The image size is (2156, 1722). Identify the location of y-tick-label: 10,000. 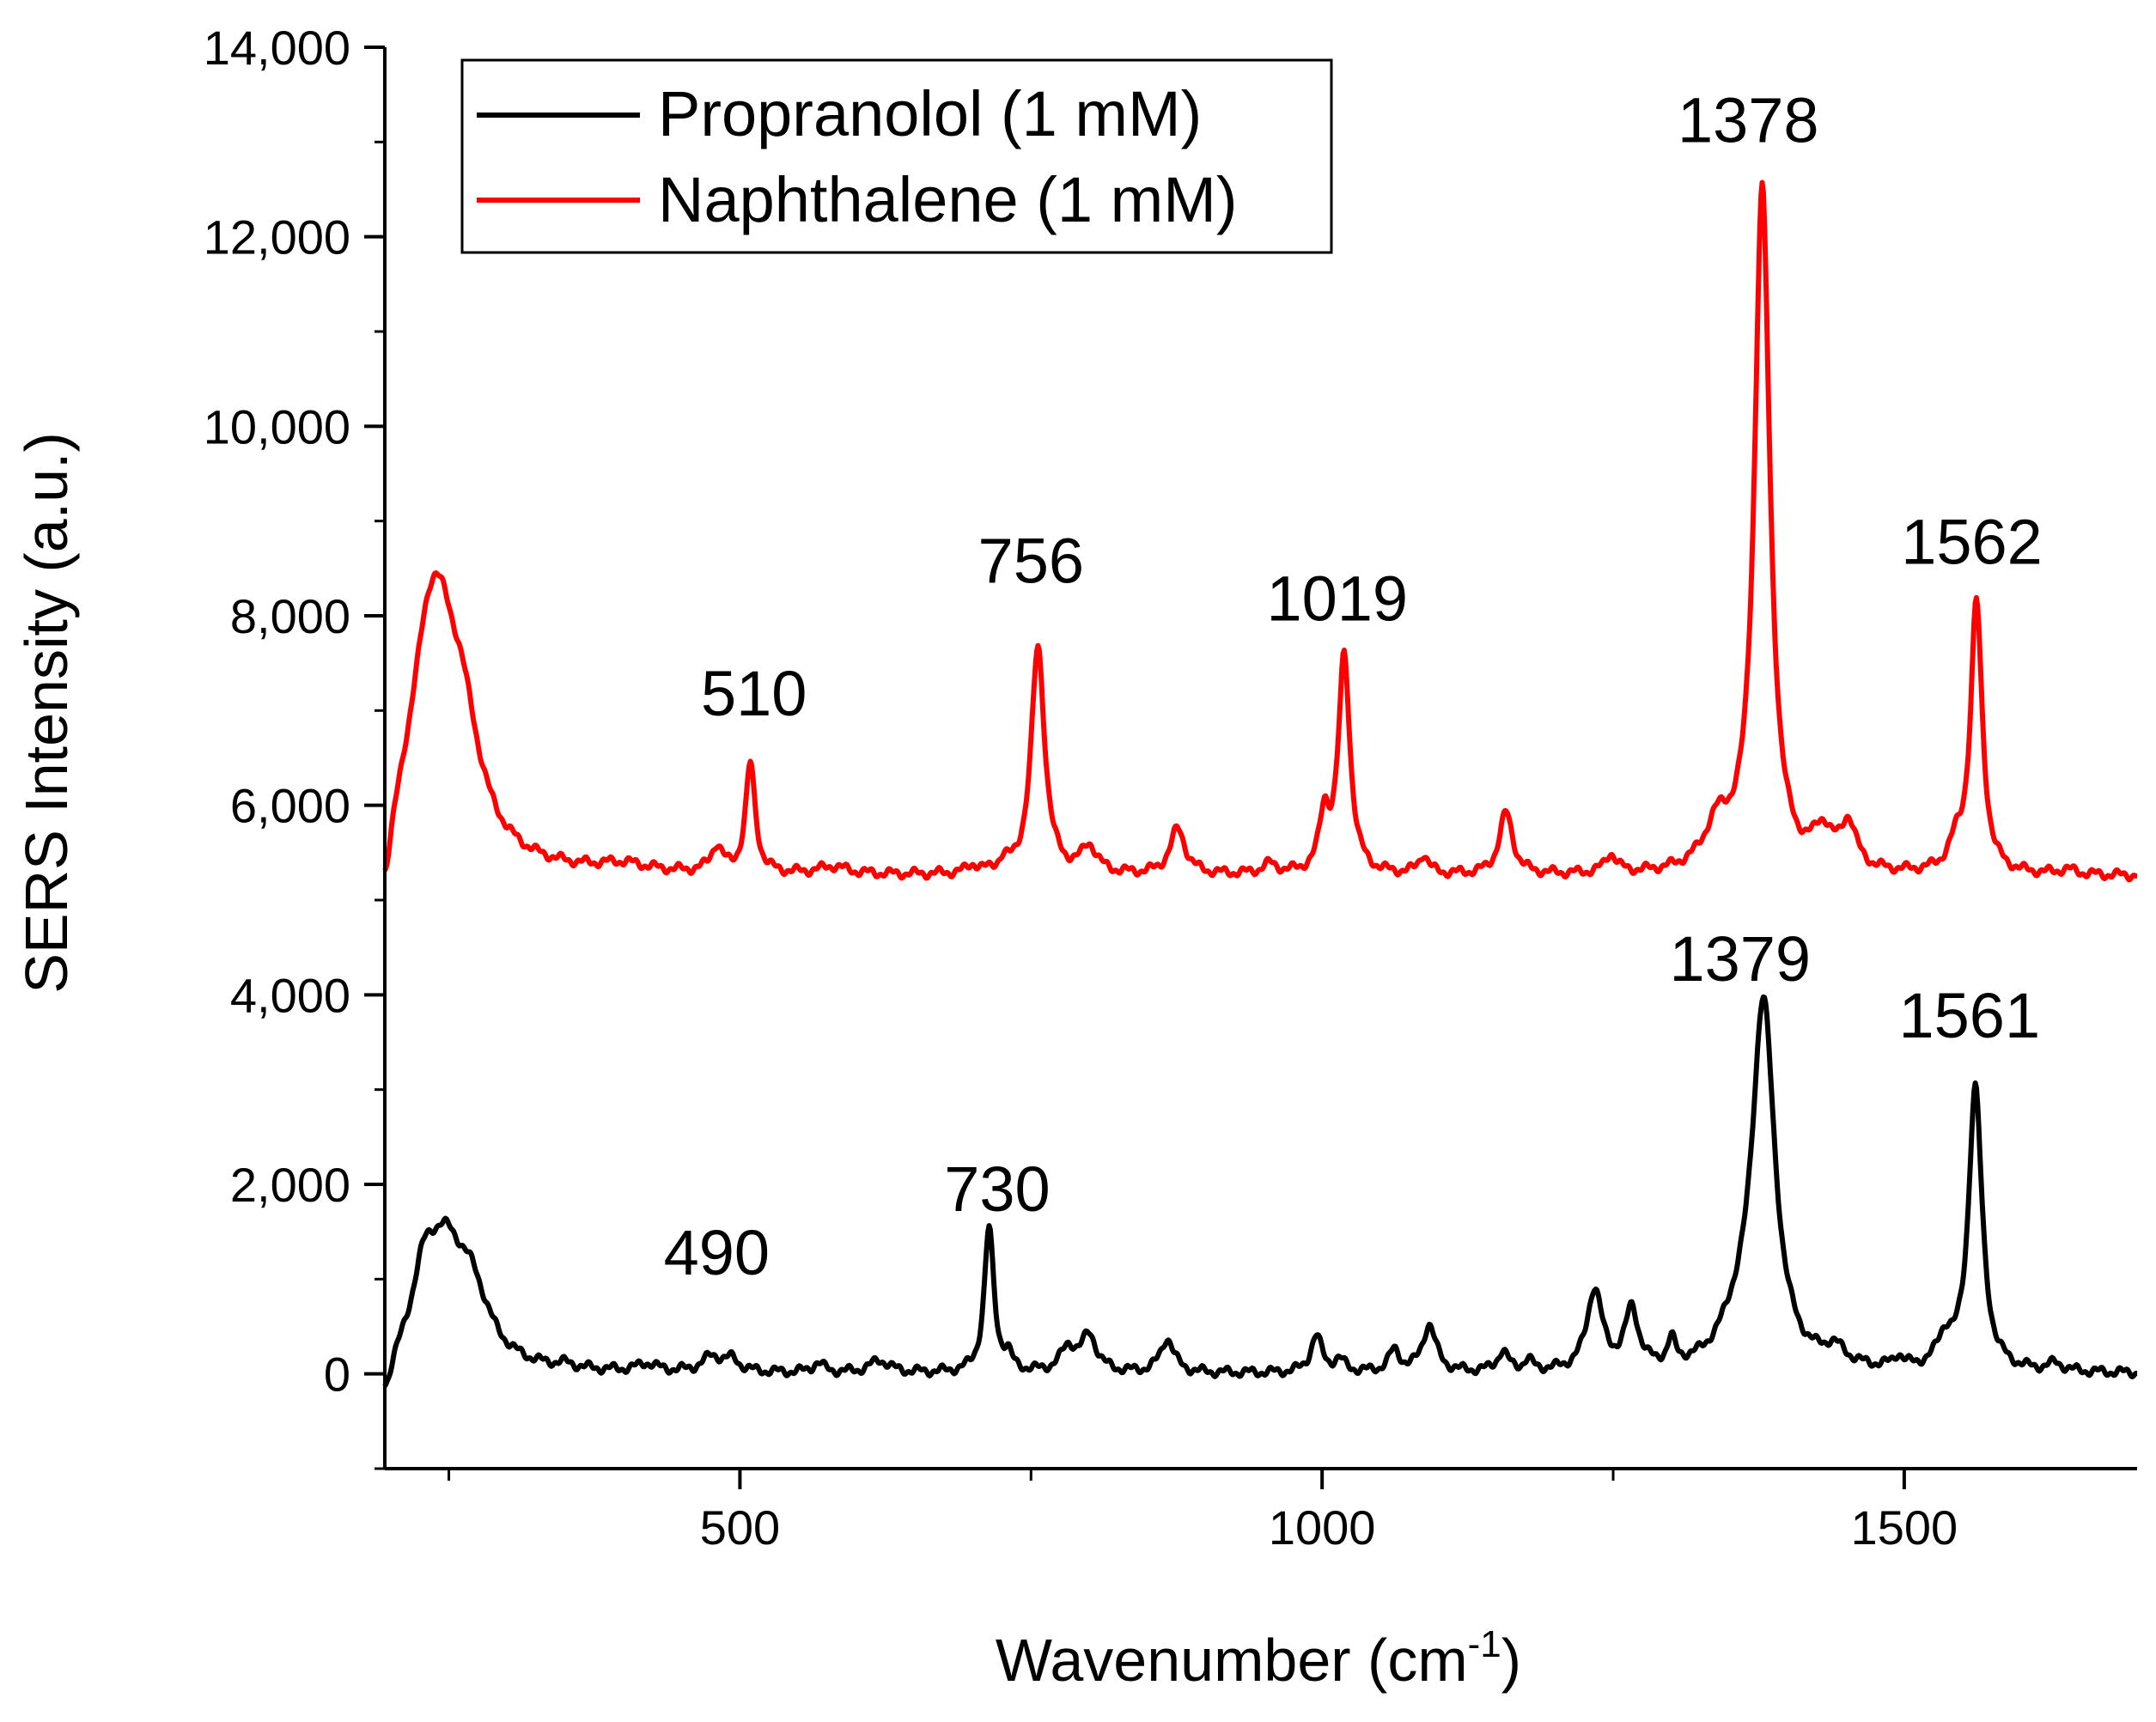
(277, 426).